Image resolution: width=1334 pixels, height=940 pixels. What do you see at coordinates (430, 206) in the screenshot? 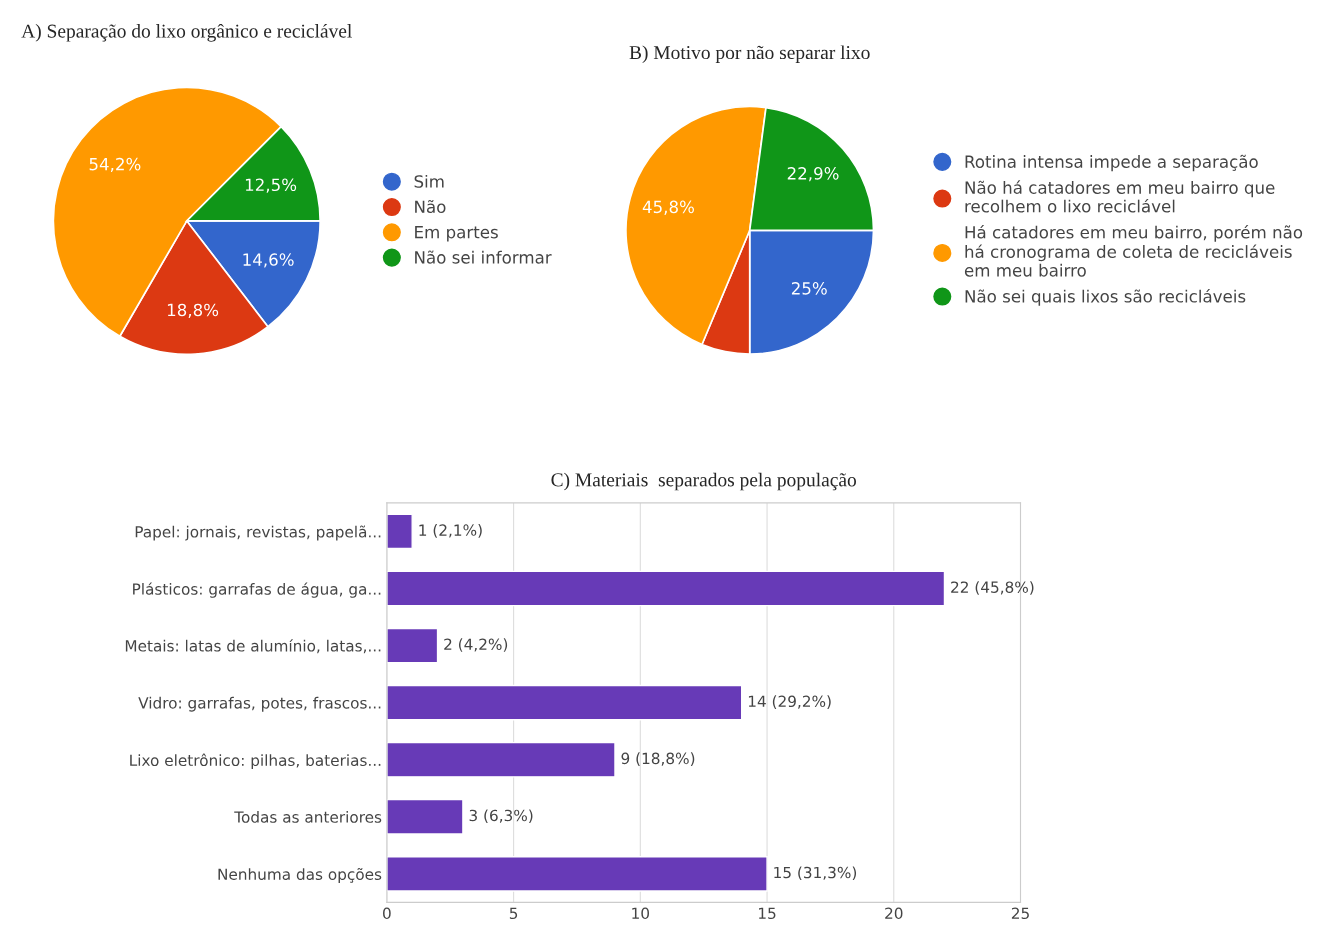
I see `legend-label: Não` at bounding box center [430, 206].